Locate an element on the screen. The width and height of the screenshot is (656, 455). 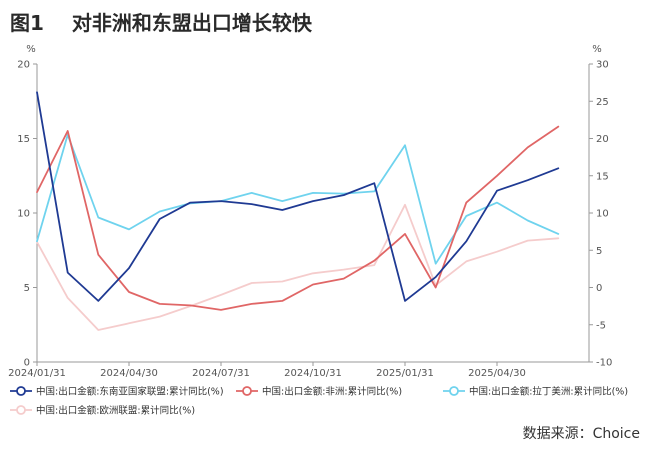
legend-label: 中国:出口金额:东南亚国家联盟:累计同比(%) is located at coordinates (130, 392).